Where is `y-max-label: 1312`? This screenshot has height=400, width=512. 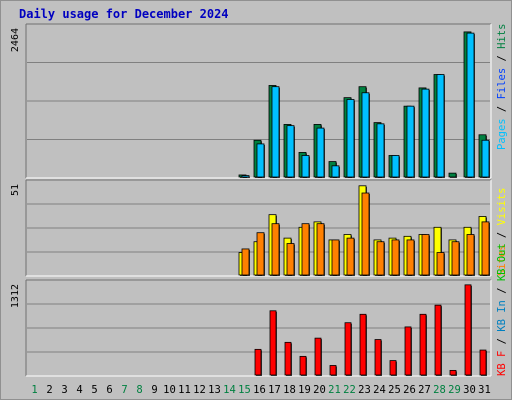 y-max-label: 1312 is located at coordinates (15, 296).